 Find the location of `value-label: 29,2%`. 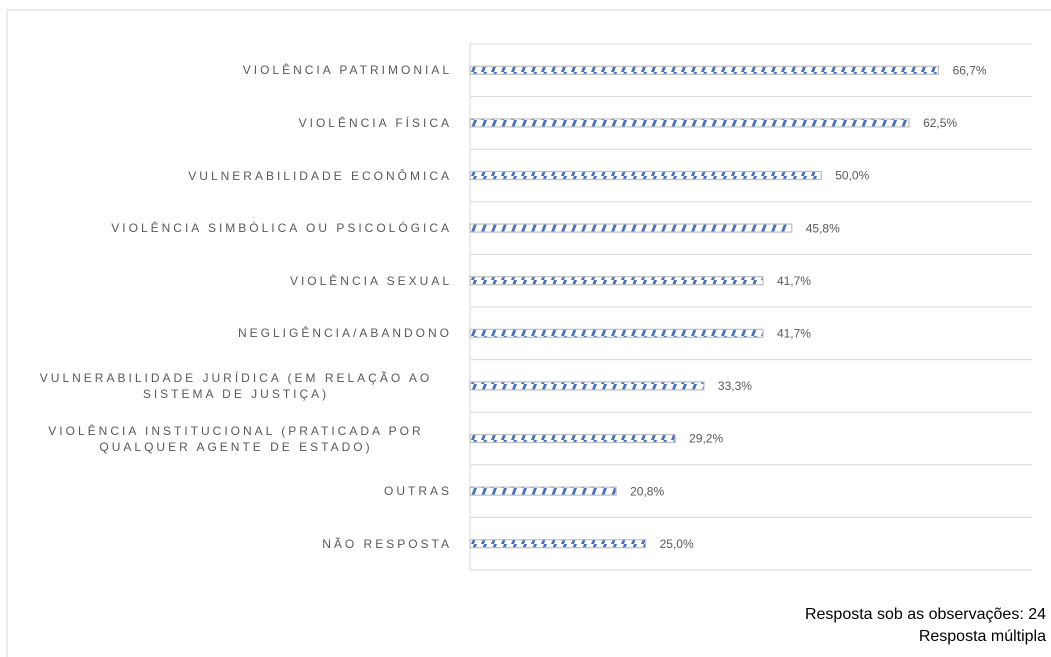

value-label: 29,2% is located at coordinates (706, 439).